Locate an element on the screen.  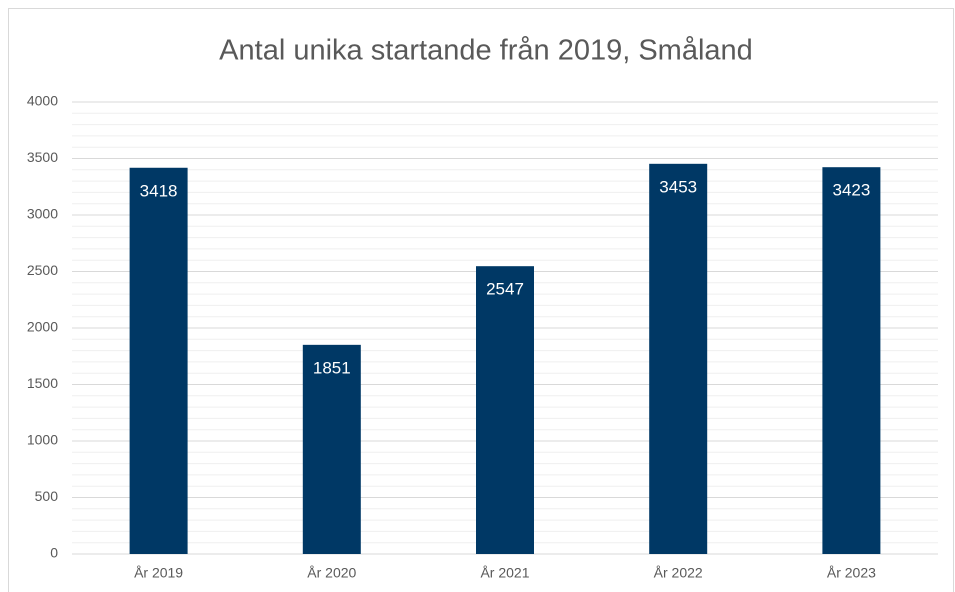
chart-title: Antal unika startande från 2019, Småland is located at coordinates (486, 51).